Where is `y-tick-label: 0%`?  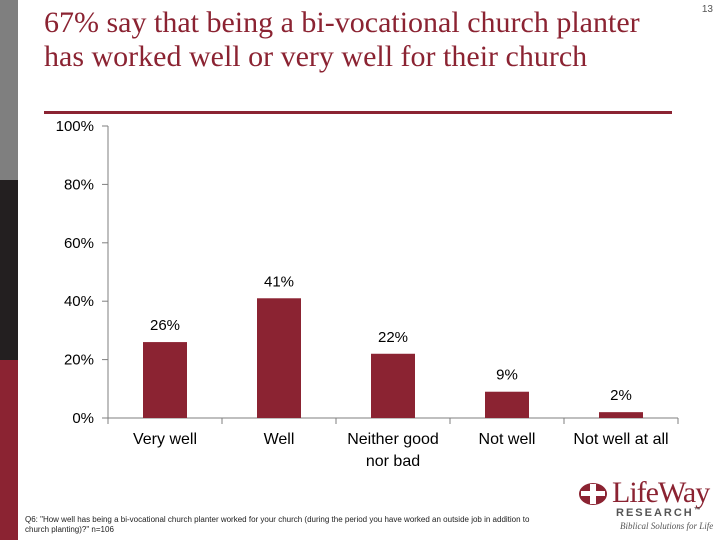 y-tick-label: 0% is located at coordinates (83, 418).